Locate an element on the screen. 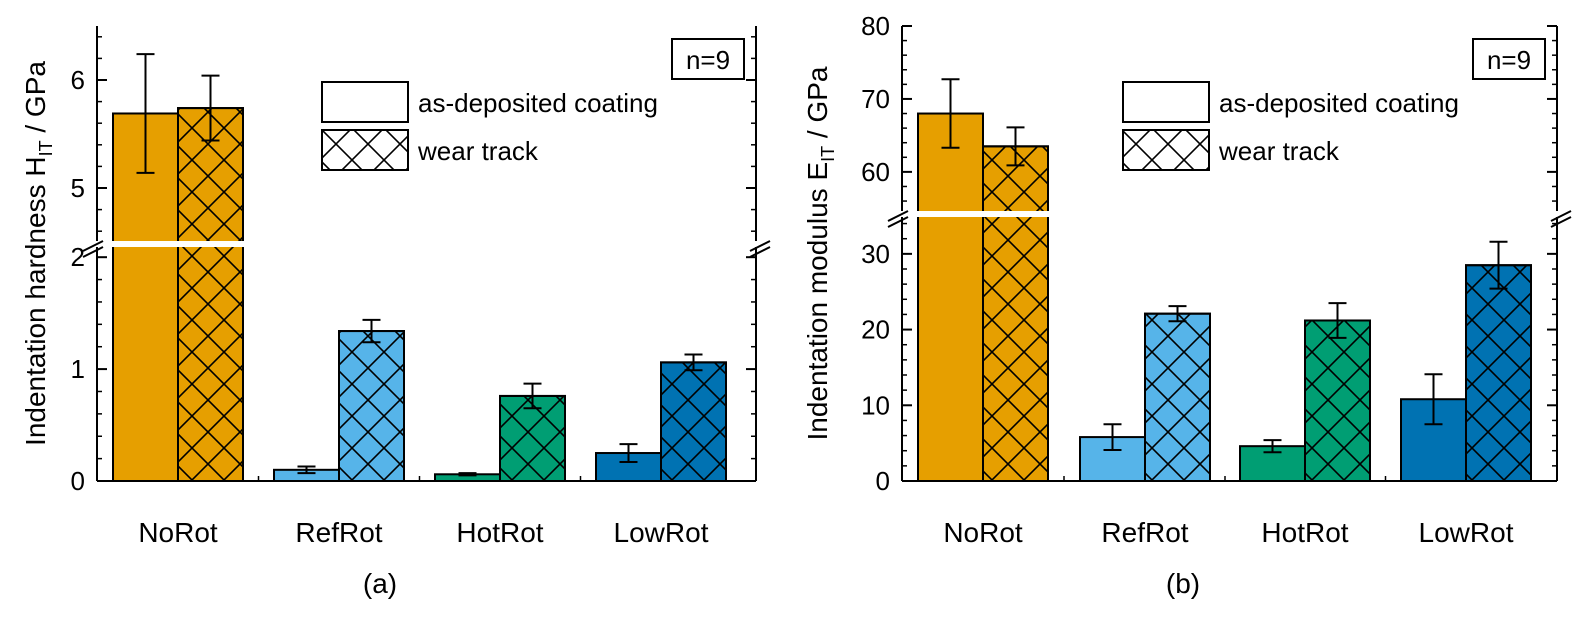 The width and height of the screenshot is (1595, 633). y-axis-label-main: Indentation modulus E is located at coordinates (817, 301).